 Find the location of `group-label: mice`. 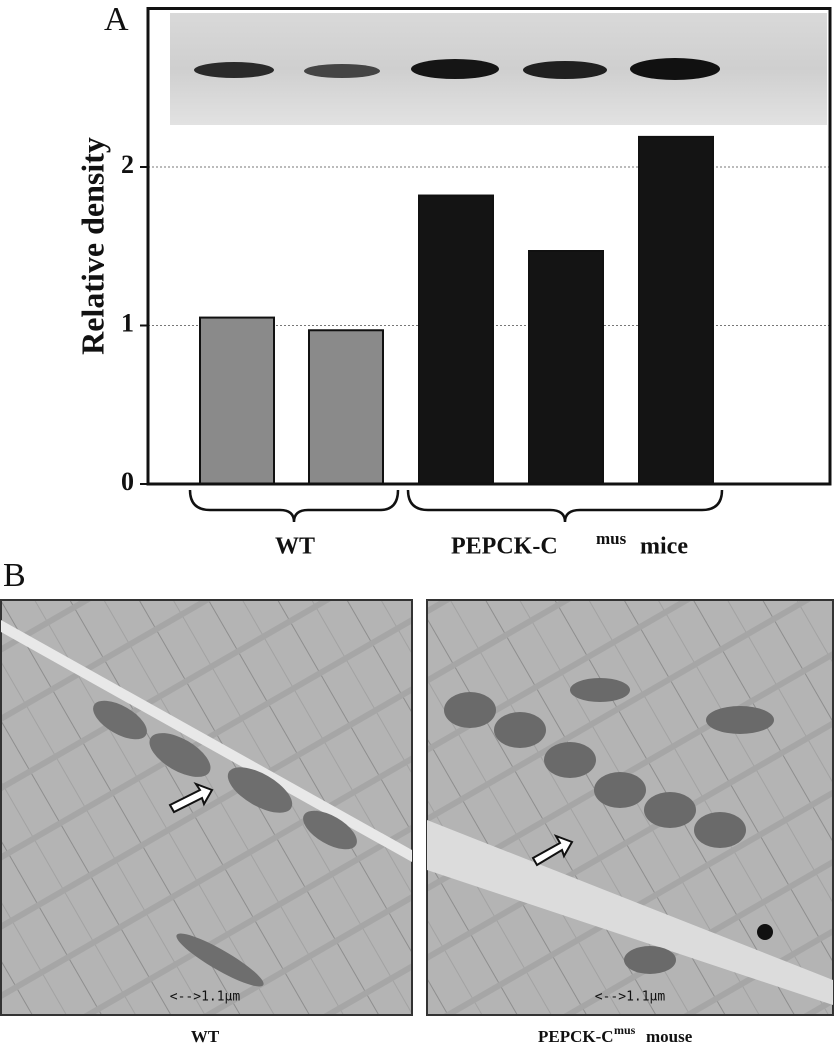

group-label: mice is located at coordinates (664, 547).